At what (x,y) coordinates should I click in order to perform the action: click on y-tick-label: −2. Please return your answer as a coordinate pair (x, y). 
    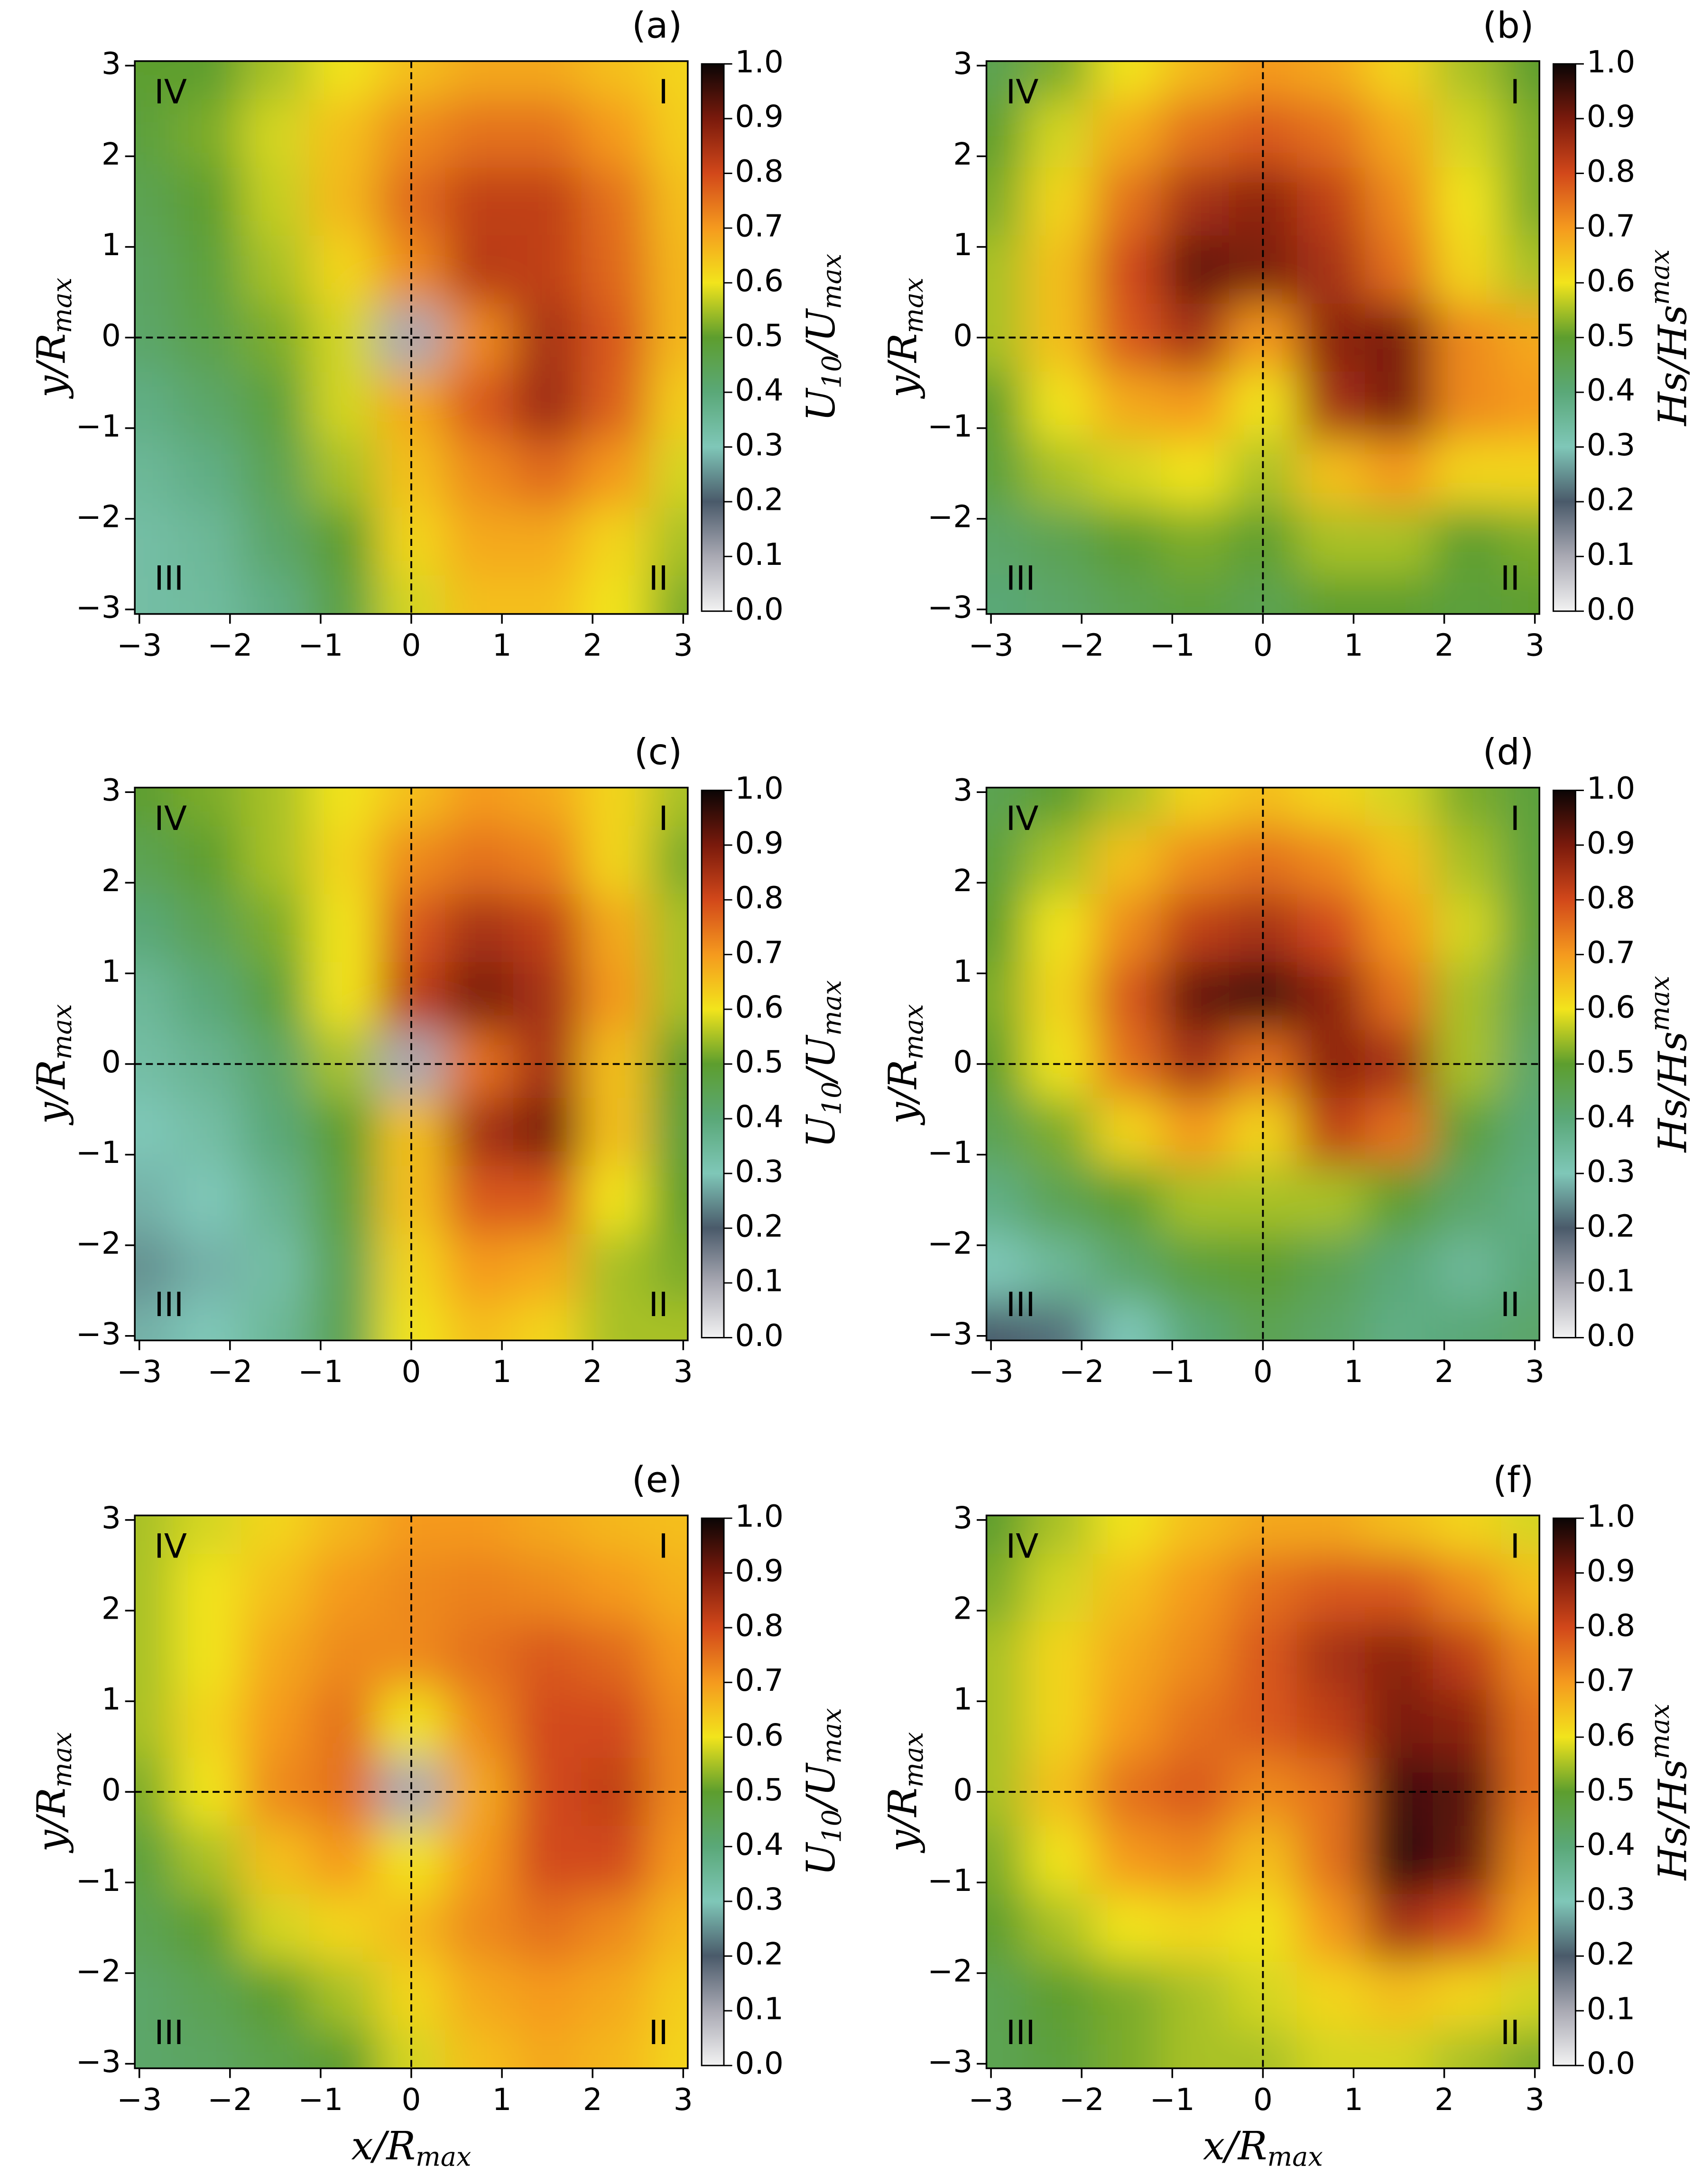
    Looking at the image, I should click on (949, 1243).